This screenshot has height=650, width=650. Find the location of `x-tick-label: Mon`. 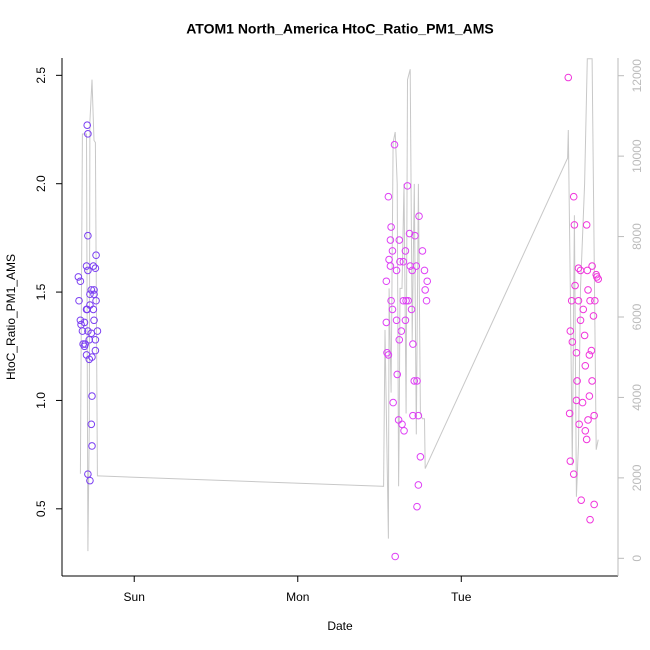

x-tick-label: Mon is located at coordinates (297, 597).